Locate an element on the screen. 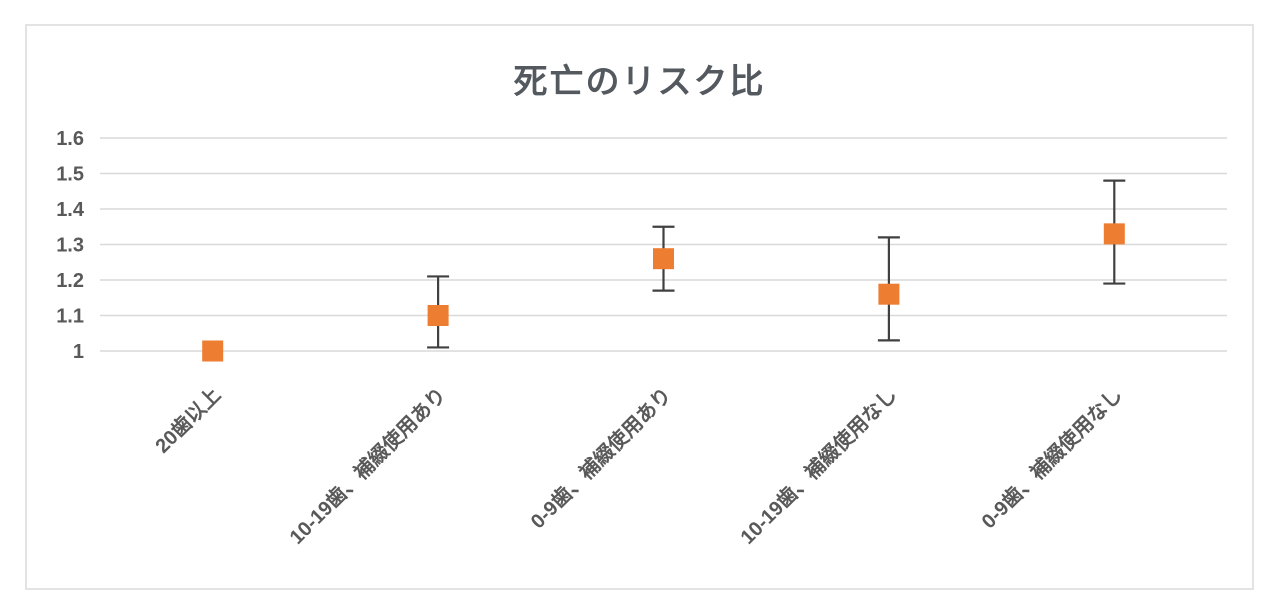 This screenshot has height=609, width=1280. y-axis-tick-label: 1.3 is located at coordinates (70, 246).